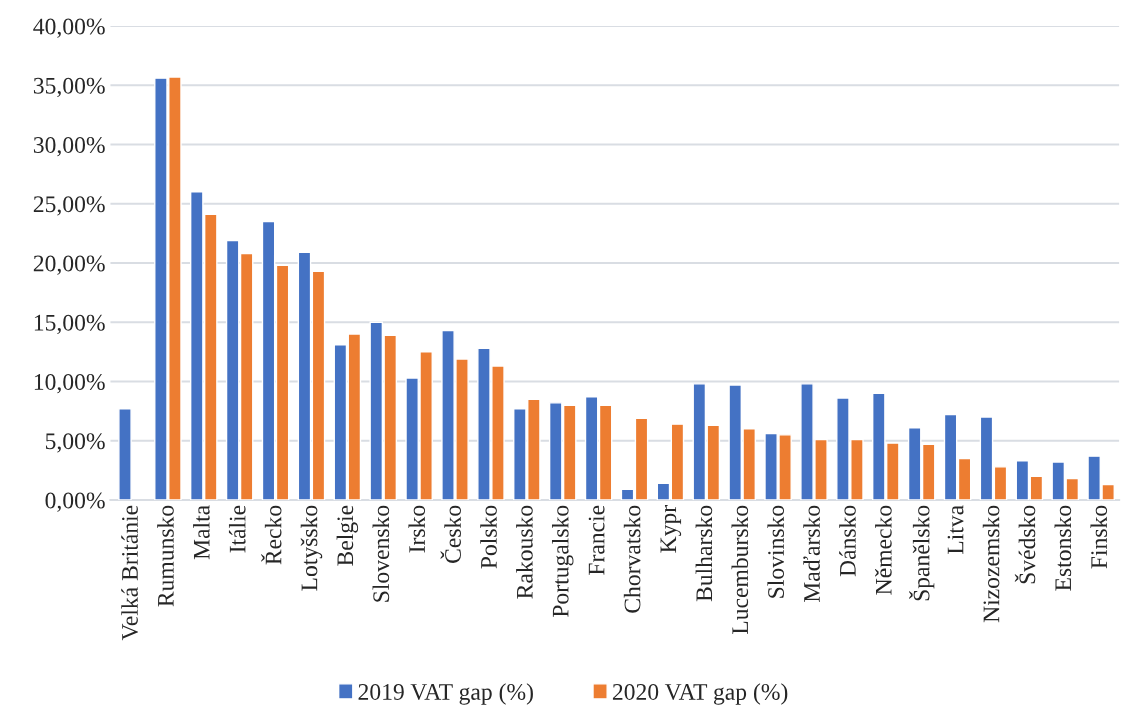 The width and height of the screenshot is (1127, 726). Describe the element at coordinates (1099, 537) in the screenshot. I see `x-tick-label: Finsko` at that location.